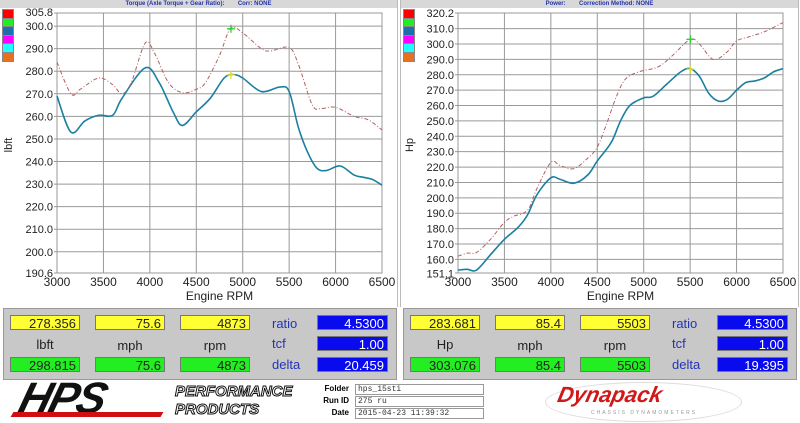 This screenshot has width=800, height=423. I want to click on y-tick-label: 180.0, so click(440, 230).